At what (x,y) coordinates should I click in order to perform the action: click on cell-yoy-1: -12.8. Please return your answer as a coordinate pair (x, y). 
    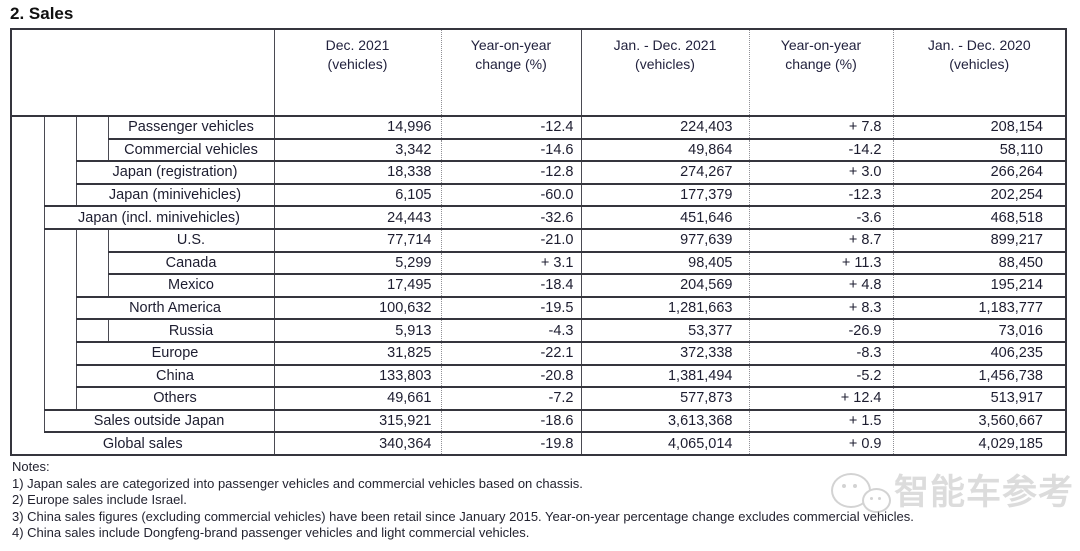
    Looking at the image, I should click on (511, 172).